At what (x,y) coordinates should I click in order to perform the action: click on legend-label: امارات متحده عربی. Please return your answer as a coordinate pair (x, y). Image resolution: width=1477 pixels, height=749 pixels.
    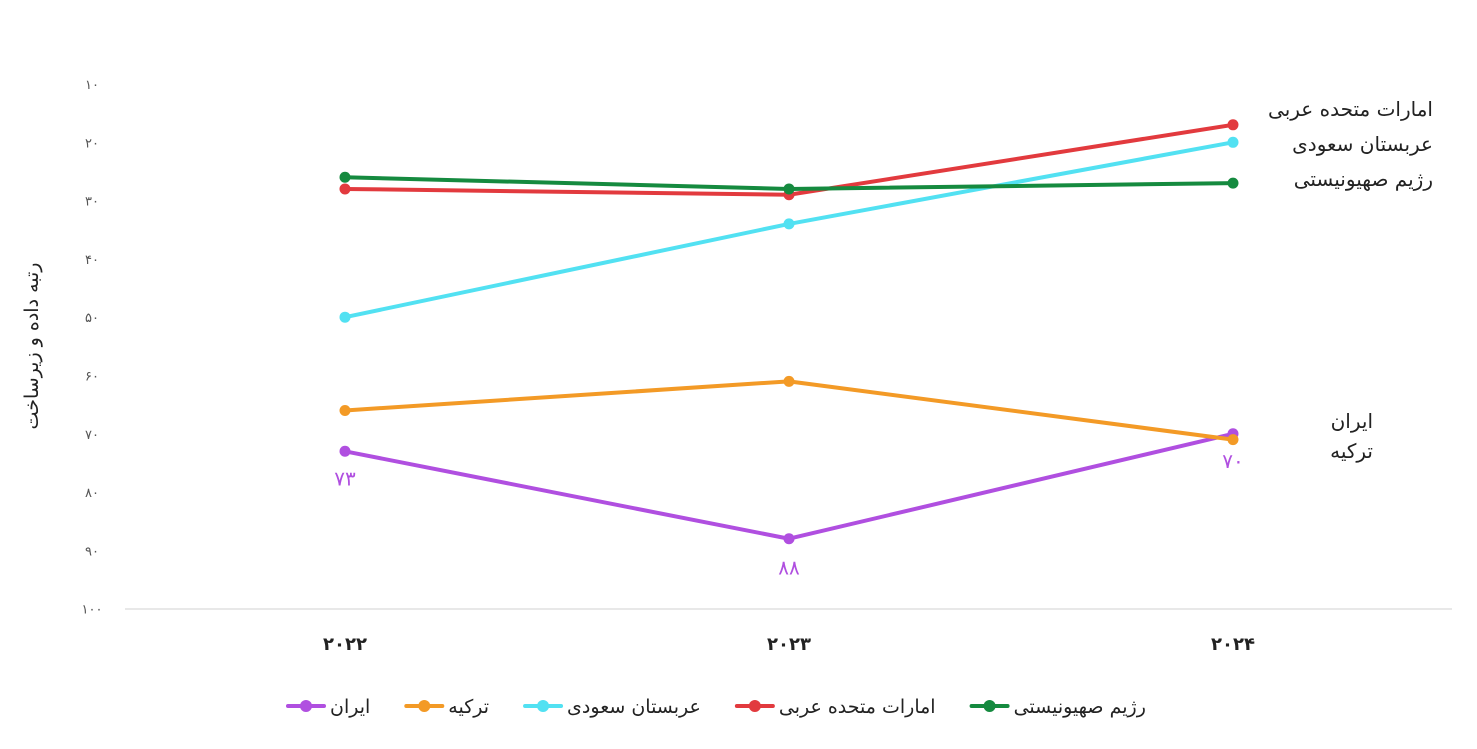
    Looking at the image, I should click on (857, 707).